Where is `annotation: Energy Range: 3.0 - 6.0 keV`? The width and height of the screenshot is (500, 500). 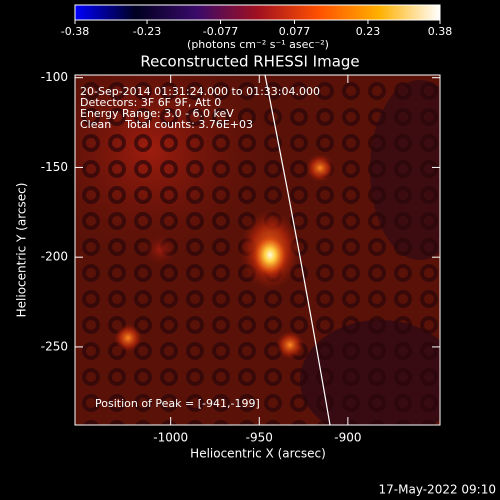 annotation: Energy Range: 3.0 - 6.0 keV is located at coordinates (157, 113).